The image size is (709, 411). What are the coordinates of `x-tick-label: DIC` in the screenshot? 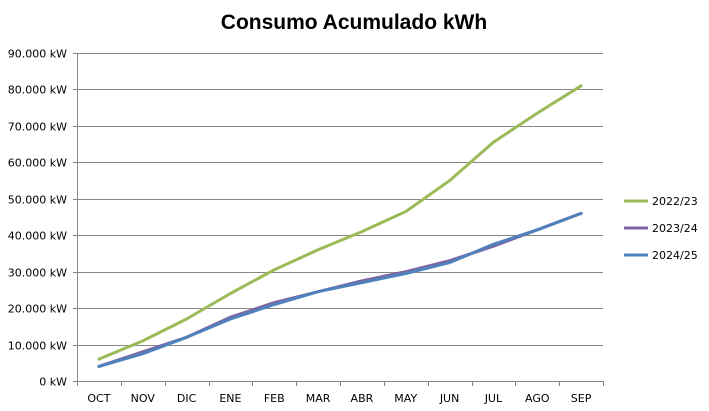 It's located at (187, 398).